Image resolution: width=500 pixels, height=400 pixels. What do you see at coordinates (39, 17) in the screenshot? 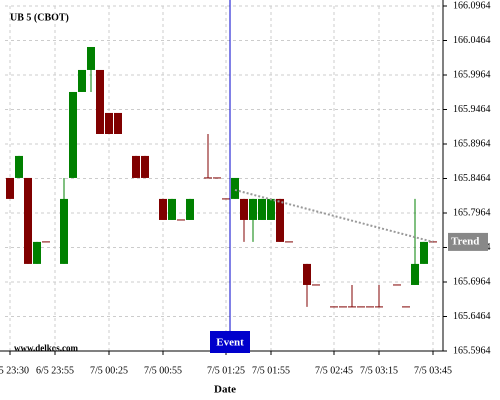
I see `chart-title: UB 5 (CBOT)` at bounding box center [39, 17].